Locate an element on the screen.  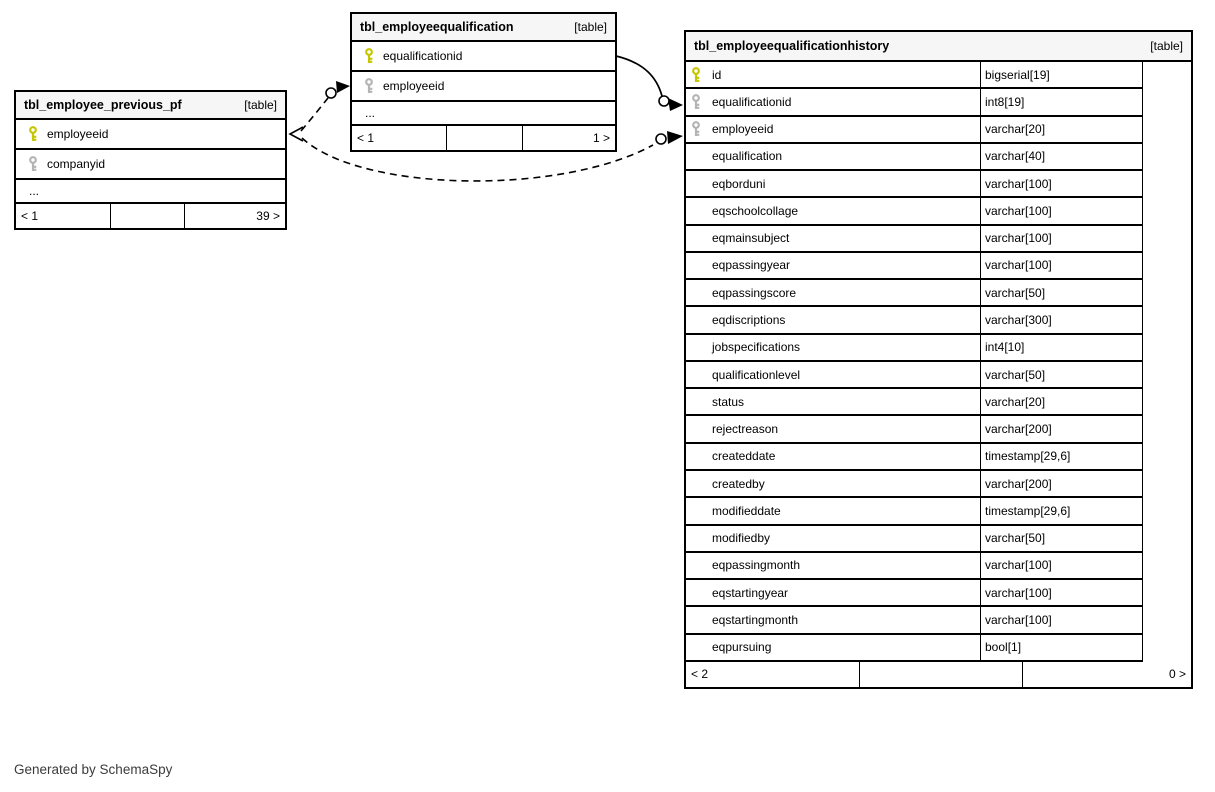
column-row: employeeid varchar[20] is located at coordinates (938, 130).